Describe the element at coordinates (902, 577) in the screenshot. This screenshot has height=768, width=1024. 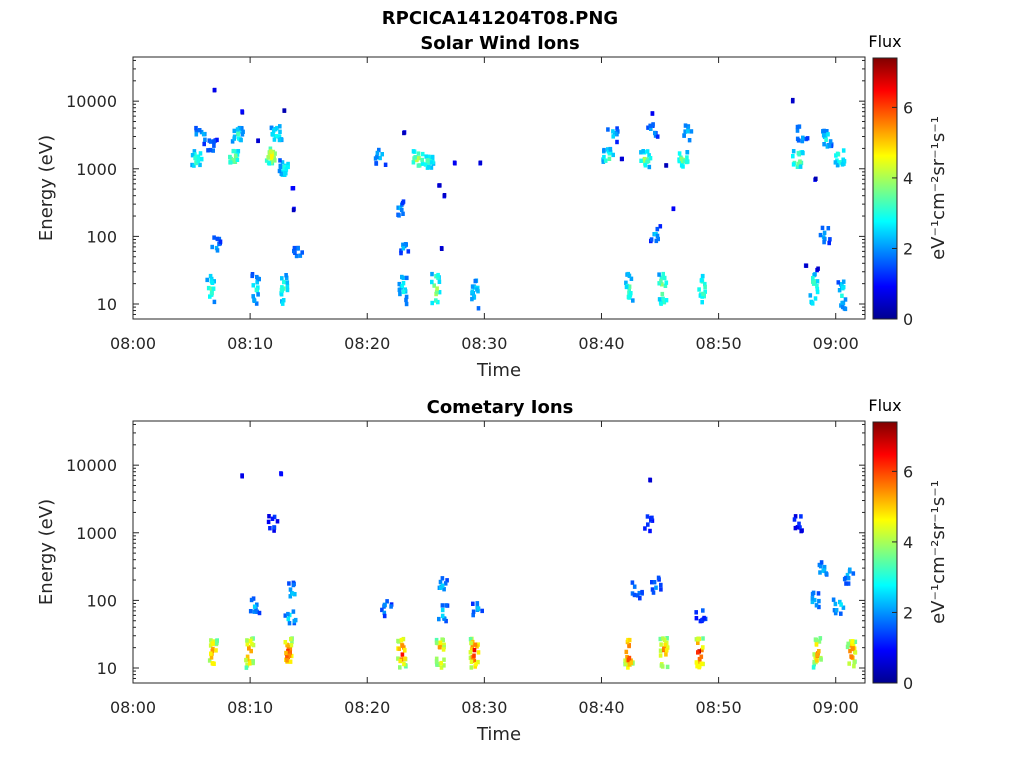
I see `cometary-colorbar-ticks: 0 2 4 6` at that location.